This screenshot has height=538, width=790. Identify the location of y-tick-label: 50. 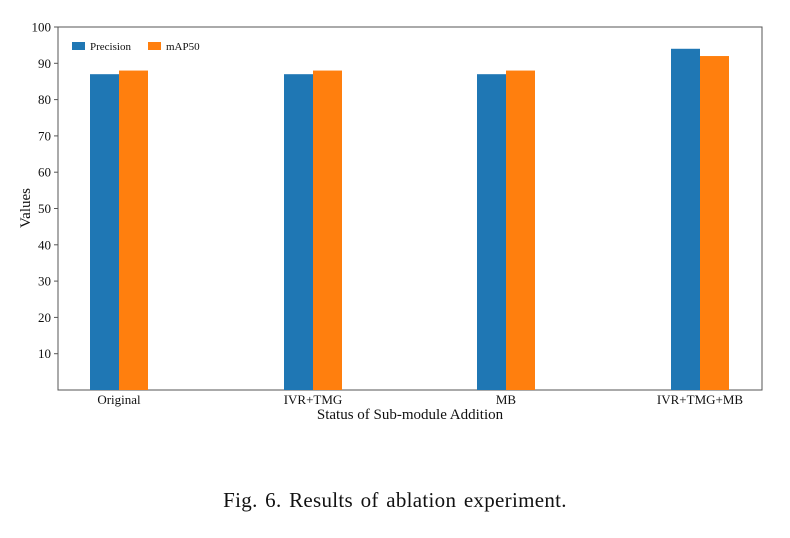
(44, 208).